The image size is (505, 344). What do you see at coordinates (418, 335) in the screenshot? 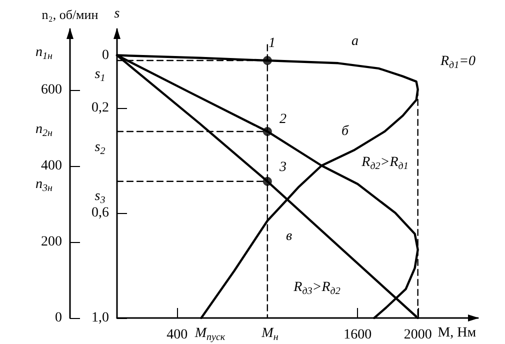
I see `x-tick-label: 2000` at bounding box center [418, 335].